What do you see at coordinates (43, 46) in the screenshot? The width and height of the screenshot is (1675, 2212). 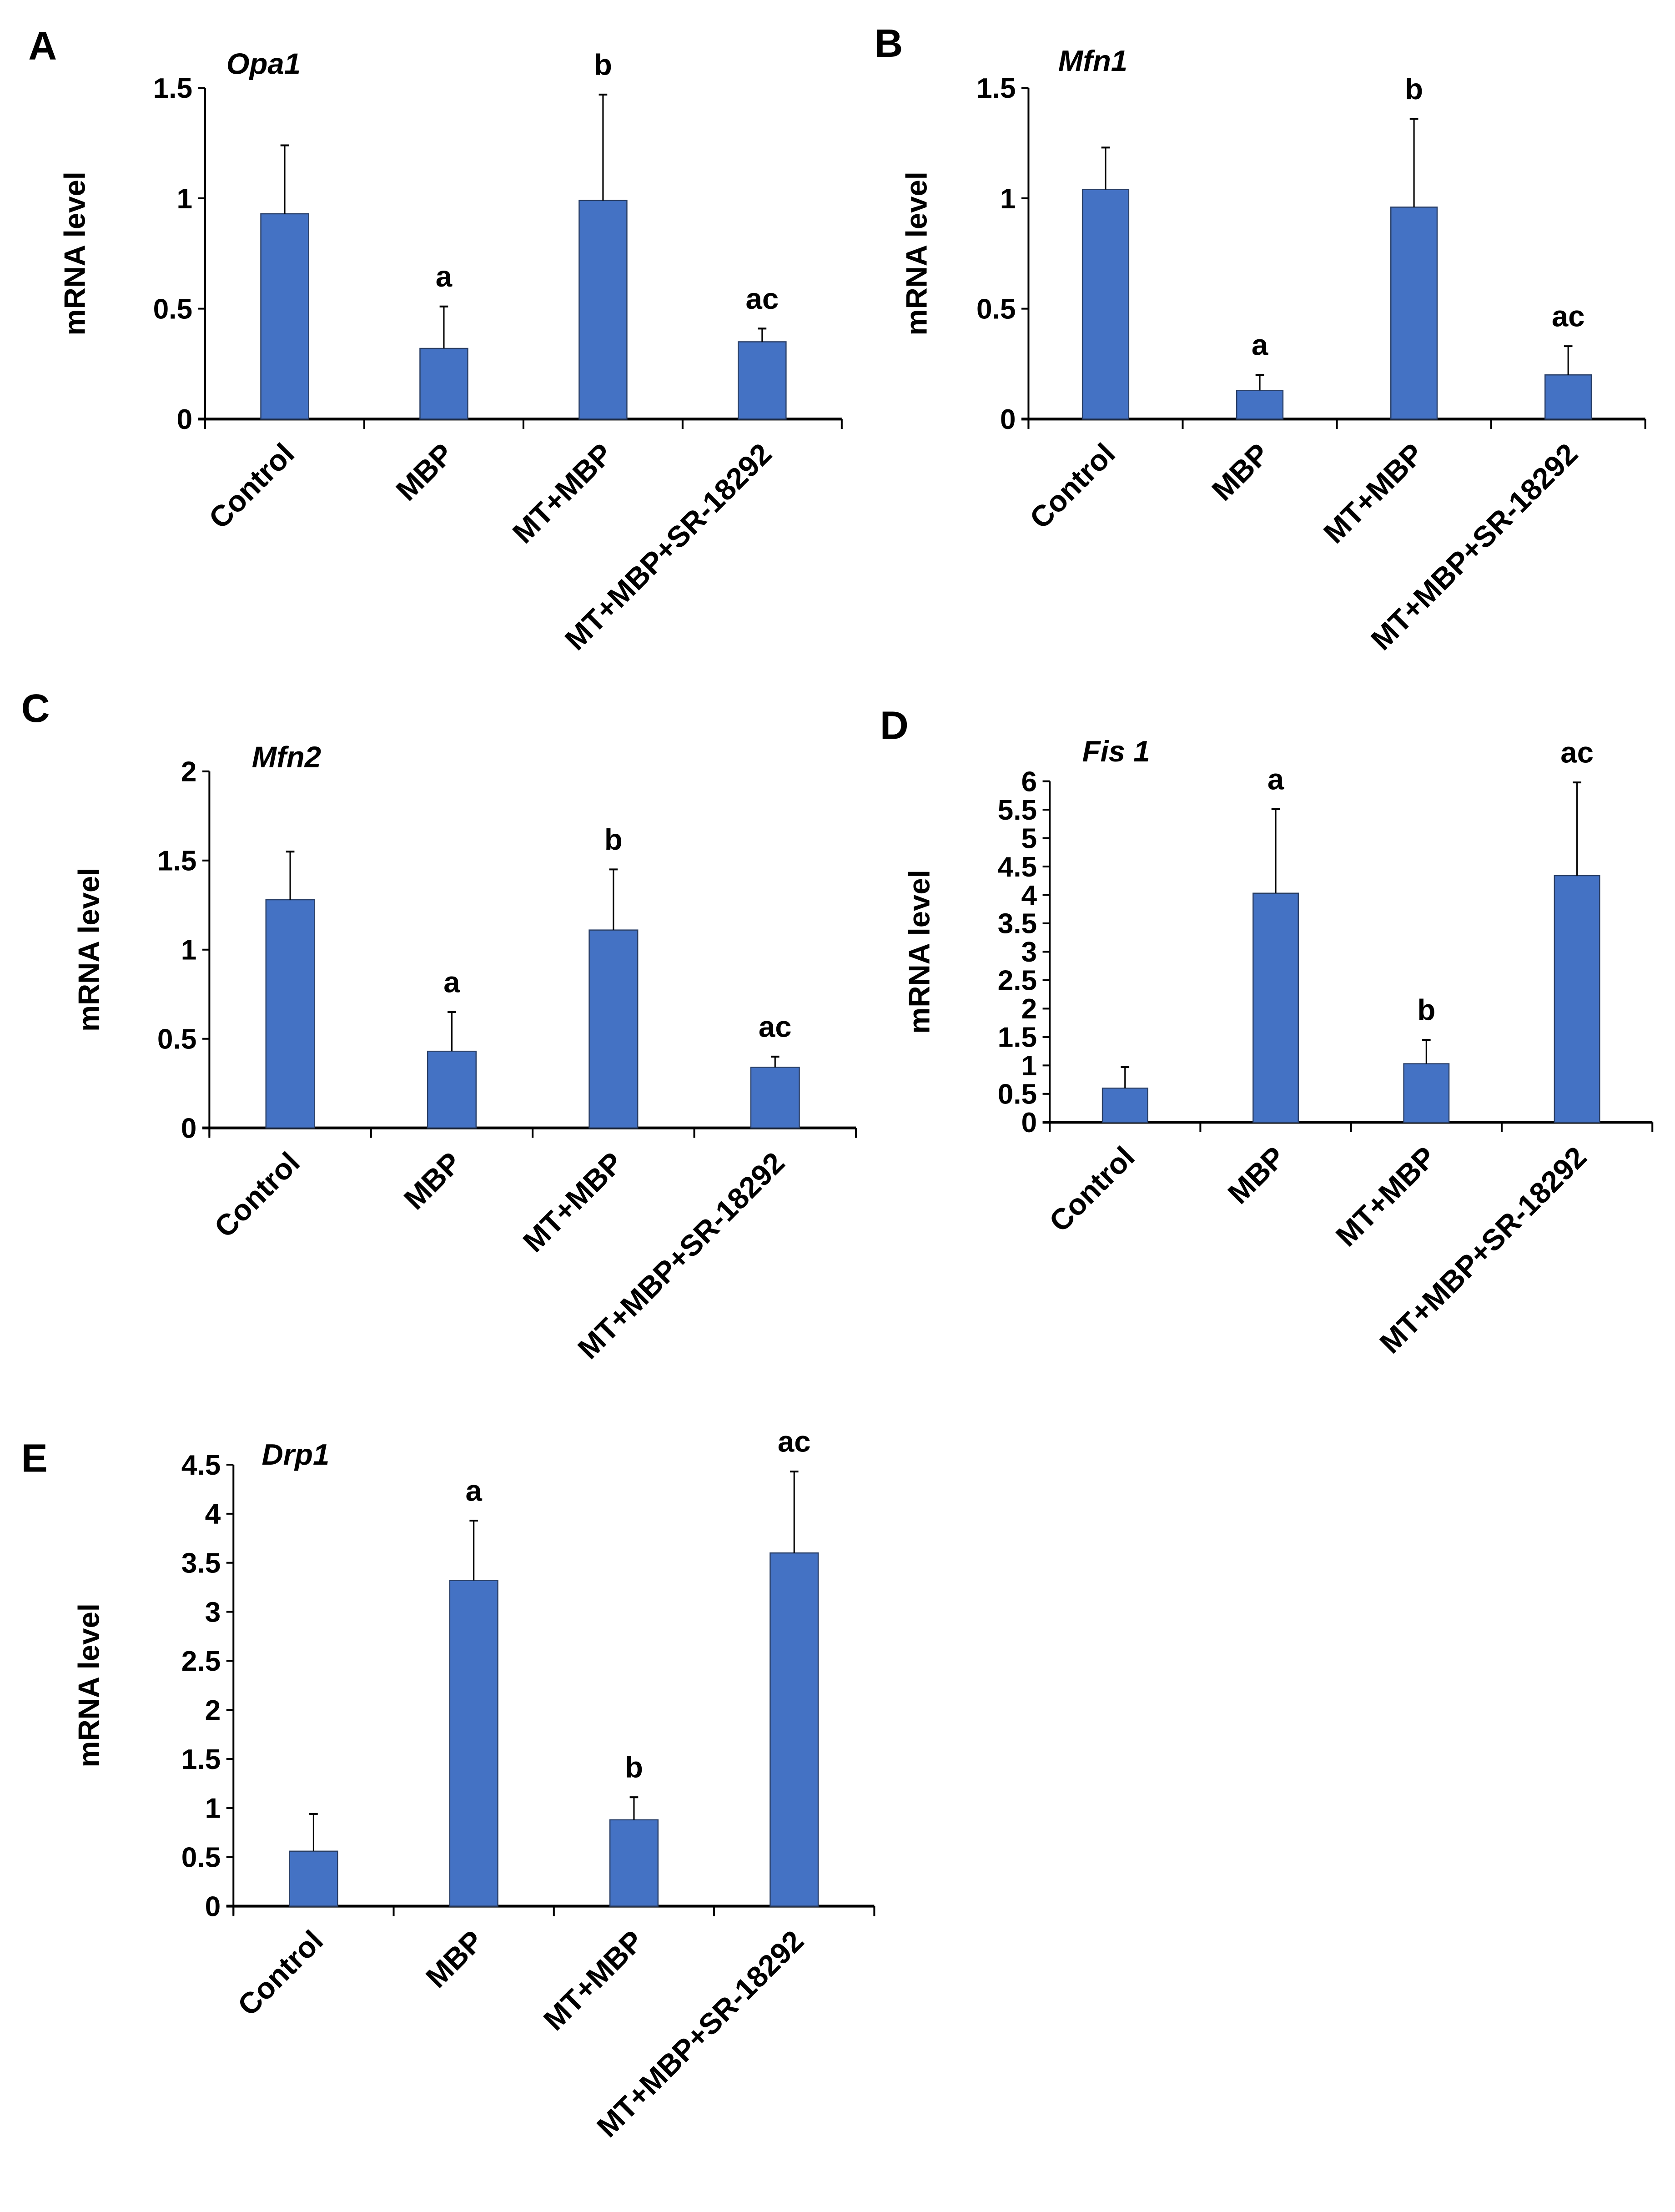 I see `panel-label: A` at bounding box center [43, 46].